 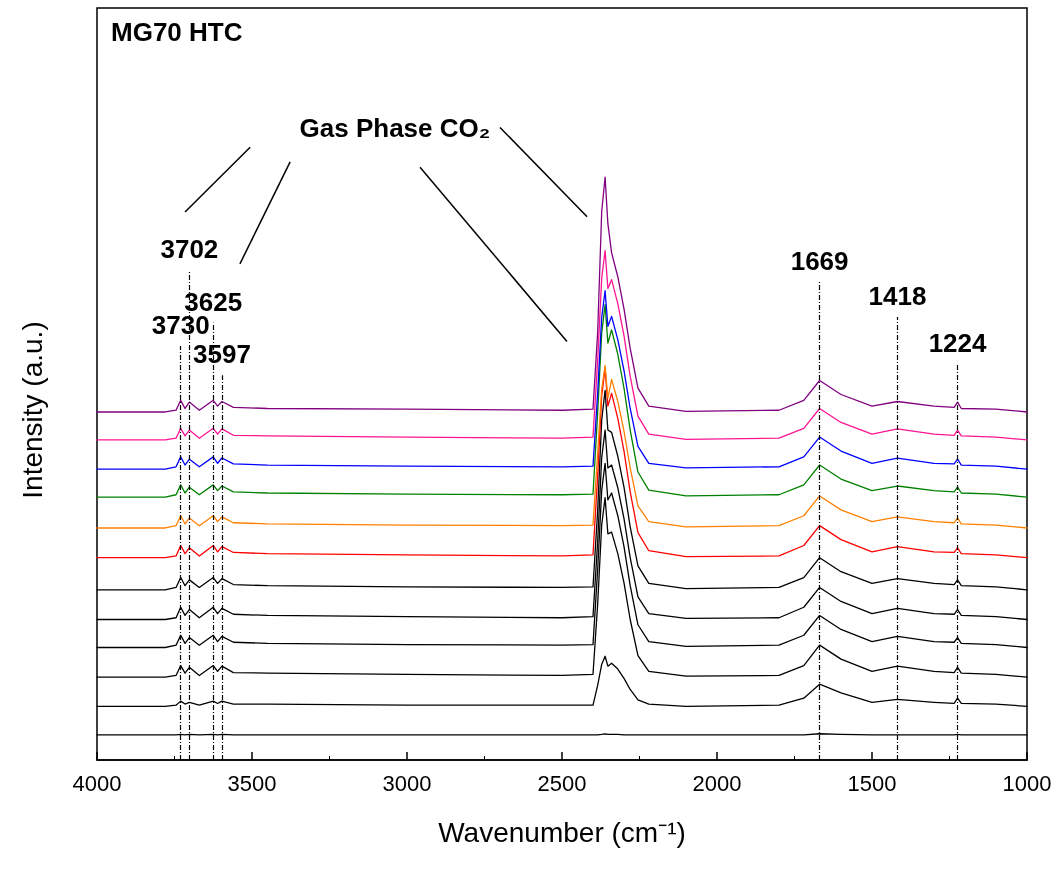 I want to click on x-tick-label: 3000, so click(x=407, y=783).